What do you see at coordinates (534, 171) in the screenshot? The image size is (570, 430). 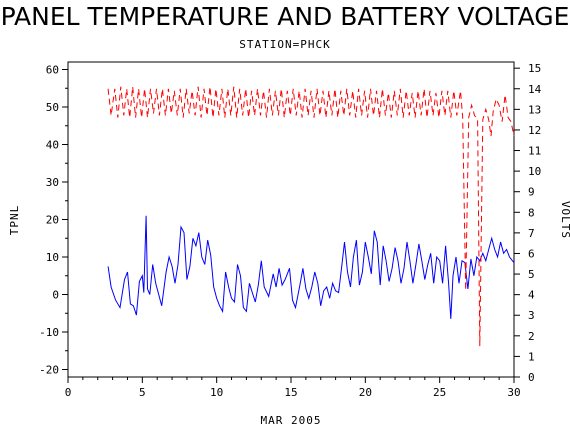 I see `right-tick-label: 10` at bounding box center [534, 171].